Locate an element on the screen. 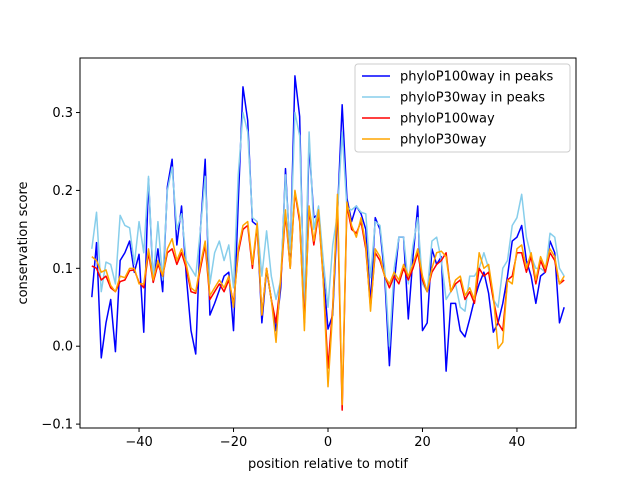 The height and width of the screenshot is (480, 640). legend-box is located at coordinates (462, 108).